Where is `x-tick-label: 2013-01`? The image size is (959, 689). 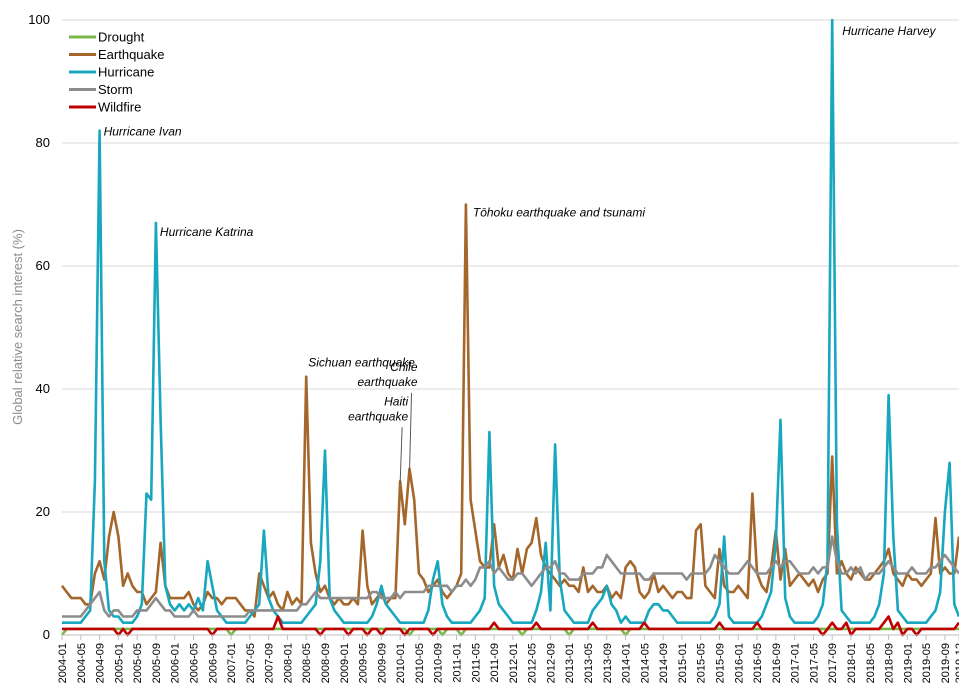
x-tick-label: 2013-01 is located at coordinates (570, 663).